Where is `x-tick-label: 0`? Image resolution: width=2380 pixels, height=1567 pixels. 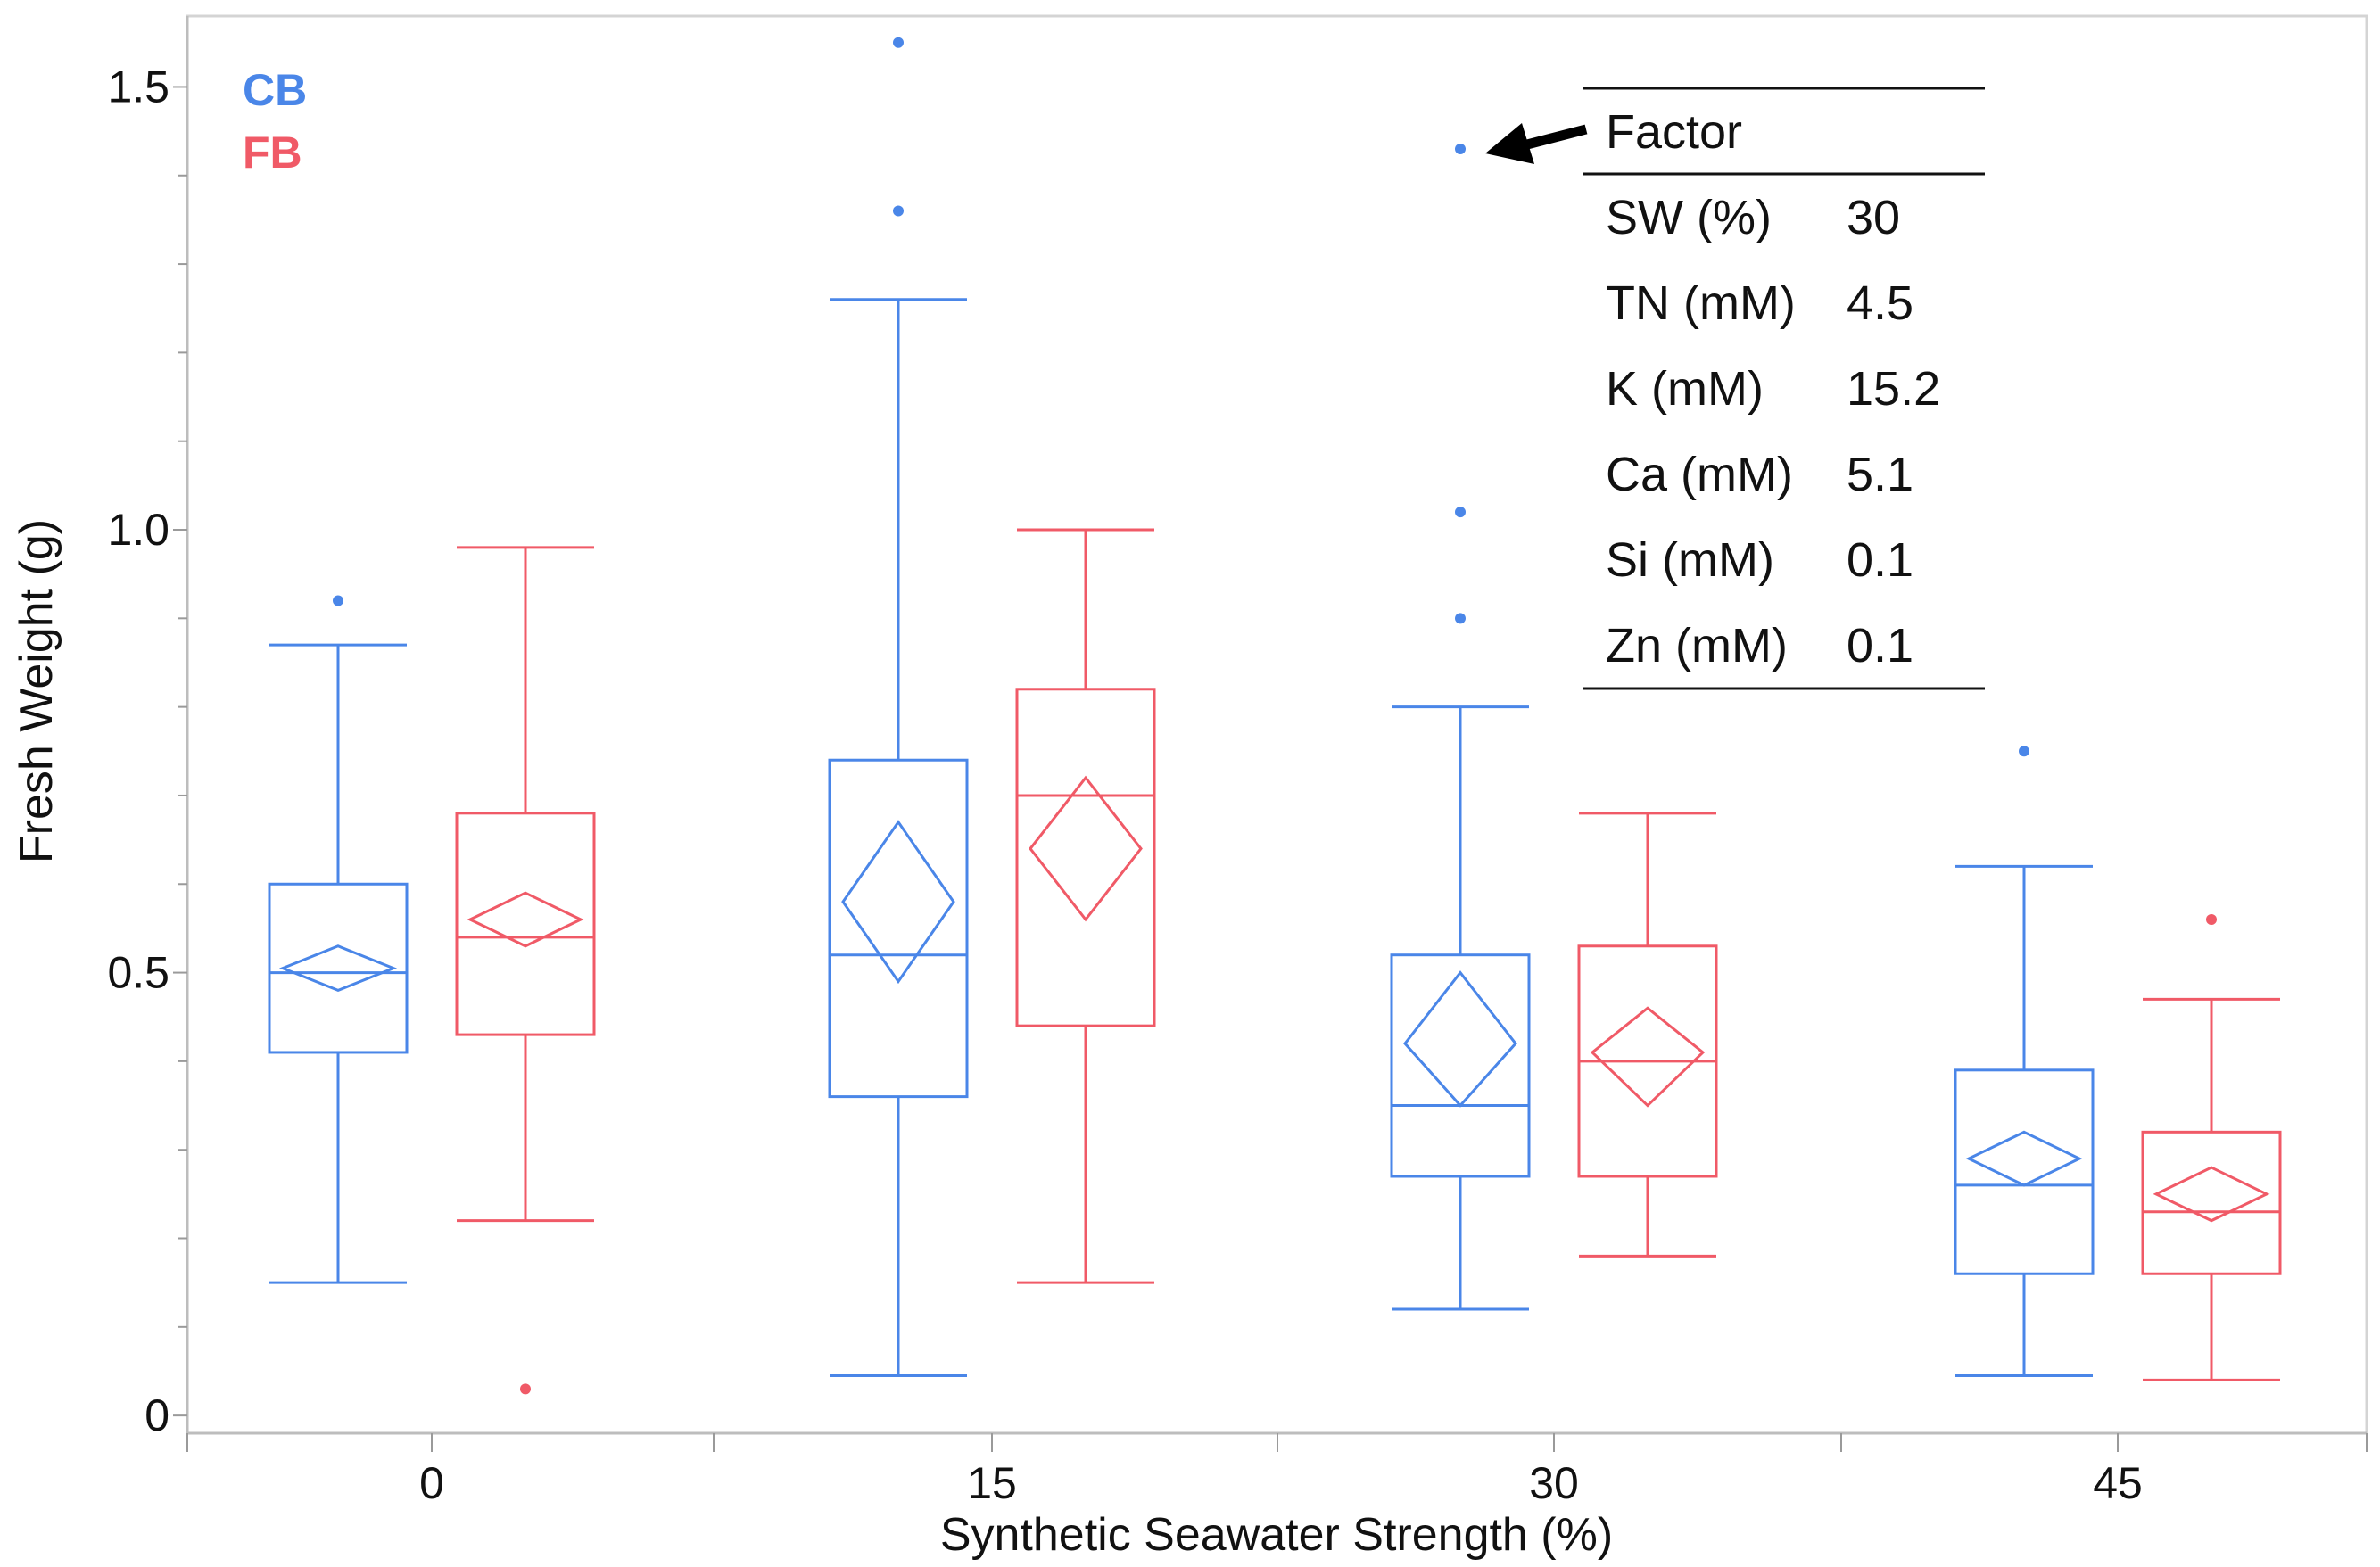
x-tick-label: 0 is located at coordinates (431, 1483).